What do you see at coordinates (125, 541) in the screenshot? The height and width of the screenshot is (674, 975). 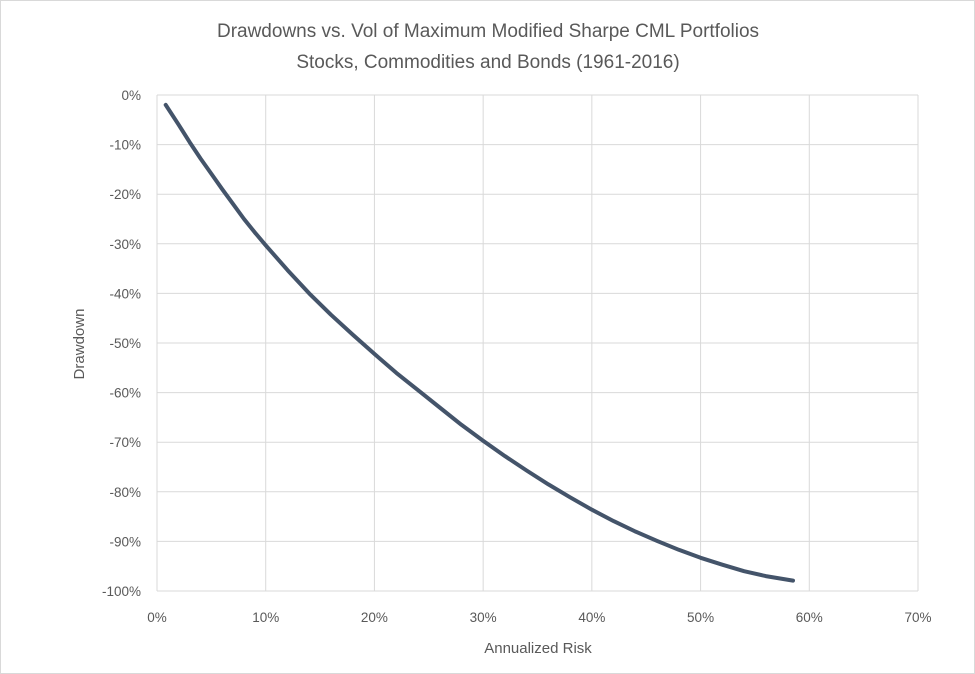 I see `y-tick-label: -90%` at bounding box center [125, 541].